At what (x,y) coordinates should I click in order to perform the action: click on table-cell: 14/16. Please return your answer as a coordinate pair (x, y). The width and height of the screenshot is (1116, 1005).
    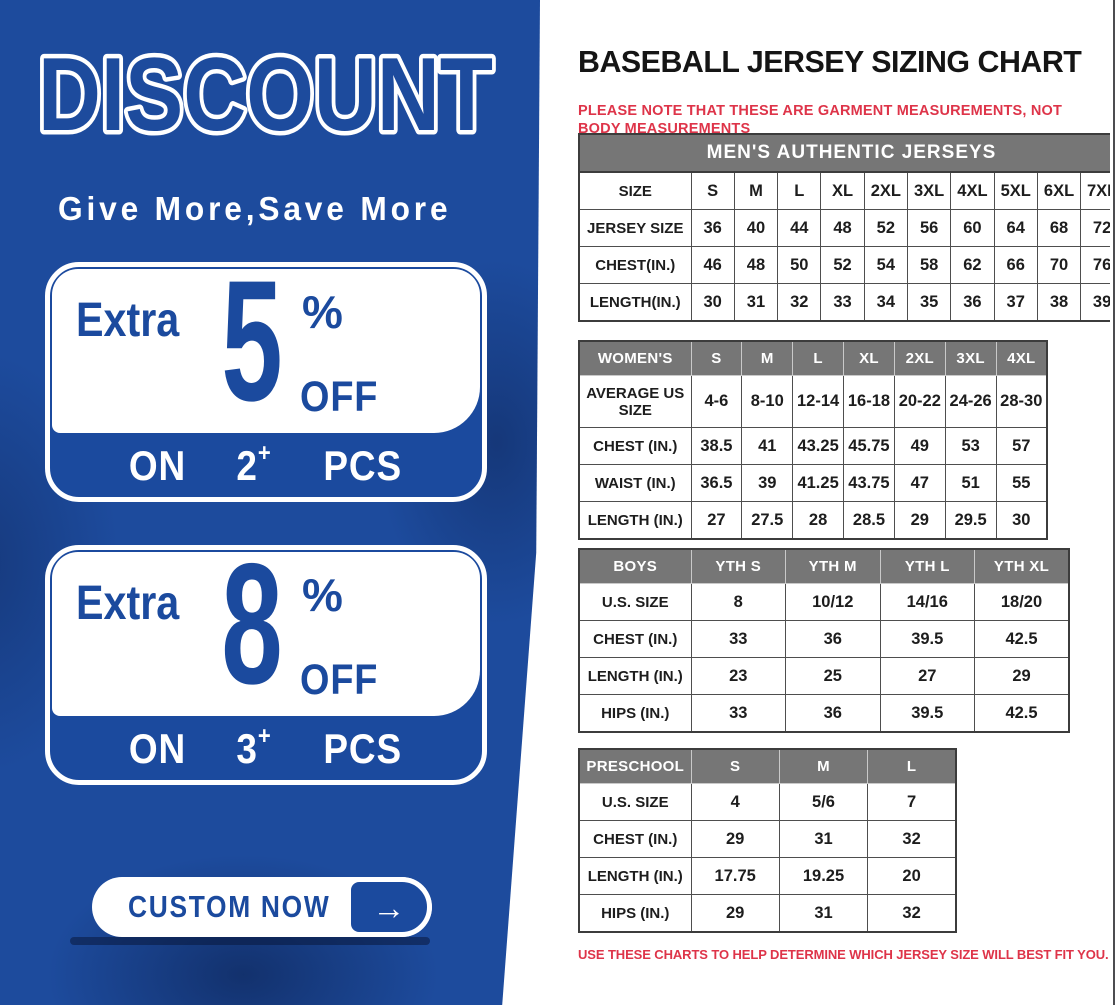
    Looking at the image, I should click on (927, 602).